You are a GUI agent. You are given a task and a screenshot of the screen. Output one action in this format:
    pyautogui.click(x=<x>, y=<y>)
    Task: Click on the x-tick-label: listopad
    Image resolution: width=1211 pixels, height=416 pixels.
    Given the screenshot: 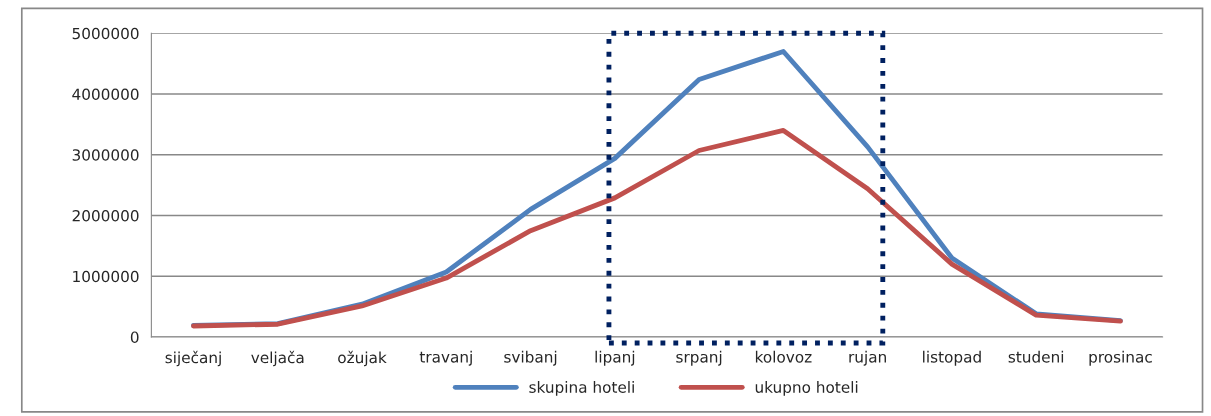 What is the action you would take?
    pyautogui.click(x=952, y=358)
    